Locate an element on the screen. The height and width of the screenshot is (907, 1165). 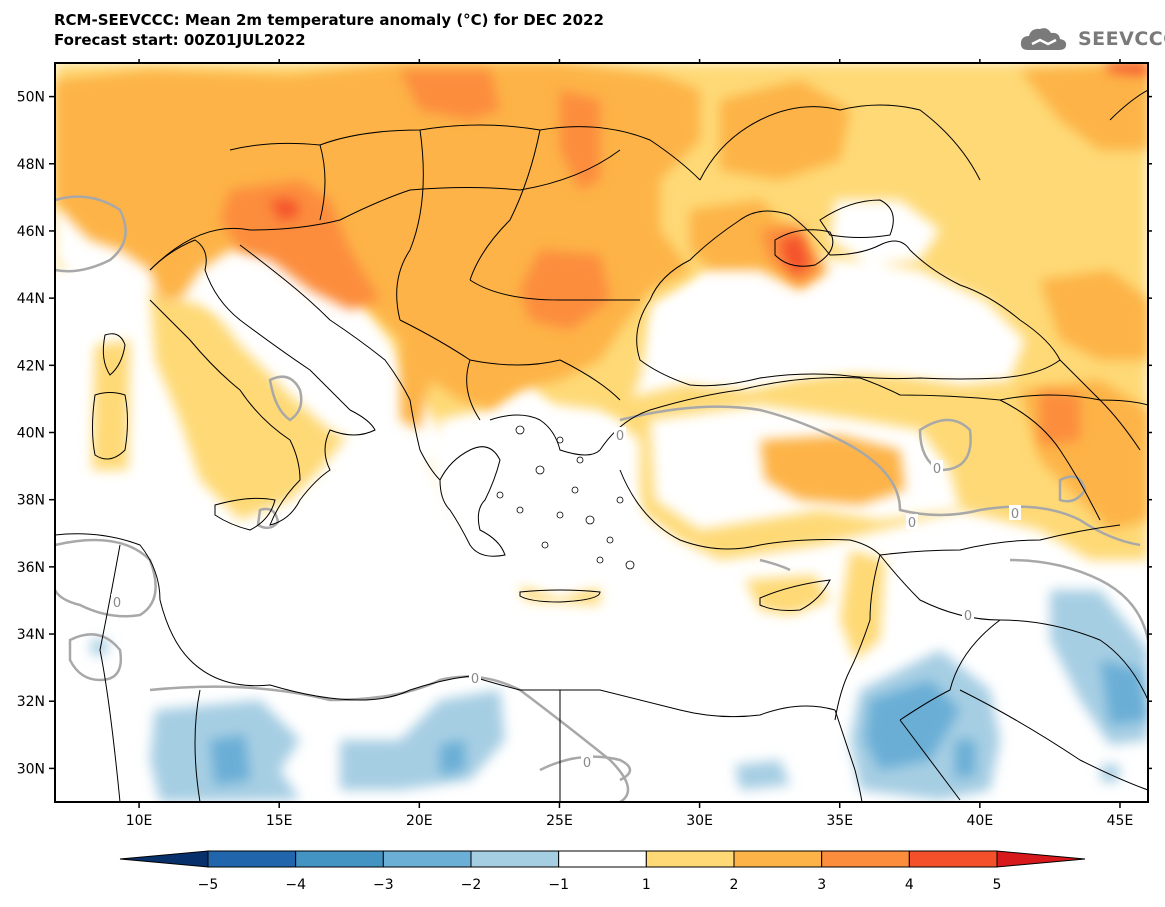
colorbar-label: 4 is located at coordinates (909, 885).